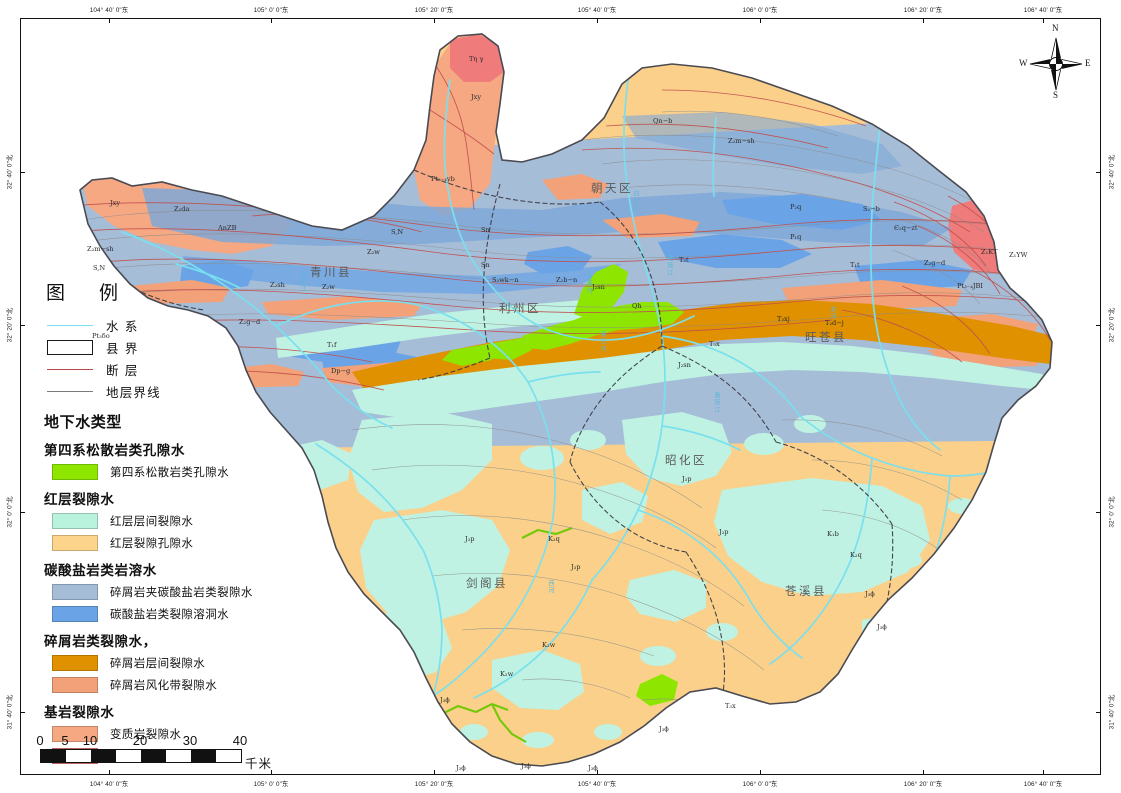  I want to click on river-label: 白龙江, so click(635, 201).